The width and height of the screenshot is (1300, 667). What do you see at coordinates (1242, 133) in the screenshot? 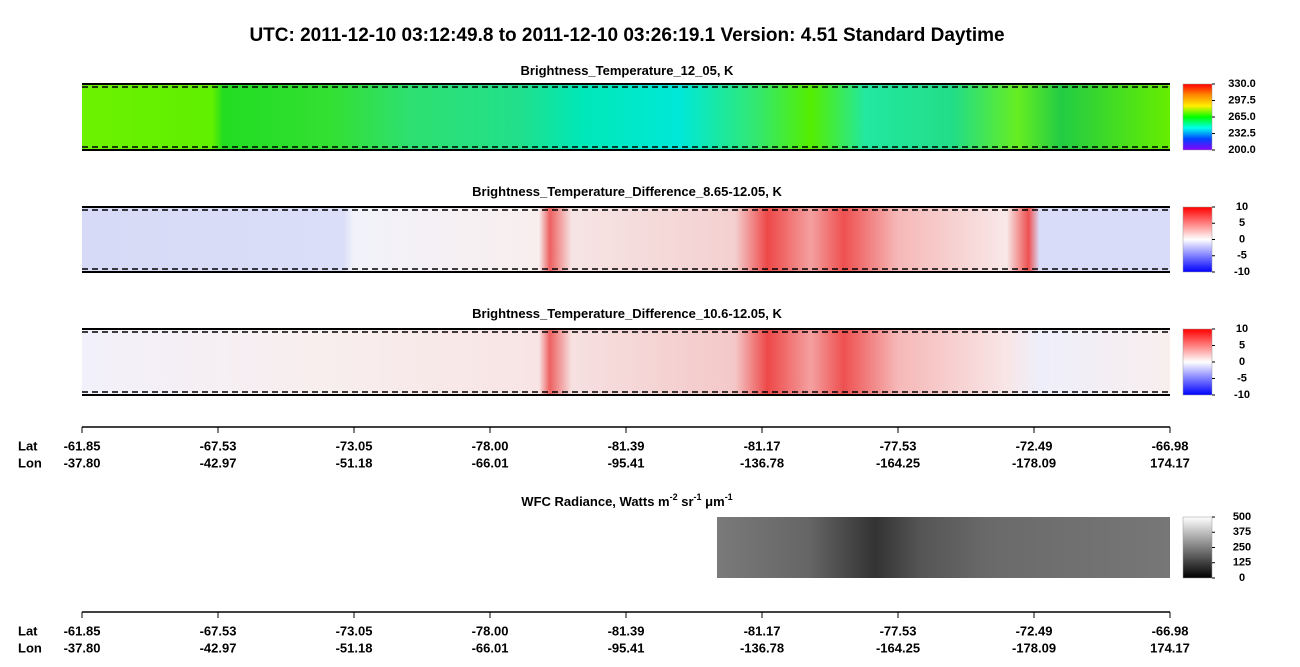
I see `colorbar-tick-label: 232.5` at bounding box center [1242, 133].